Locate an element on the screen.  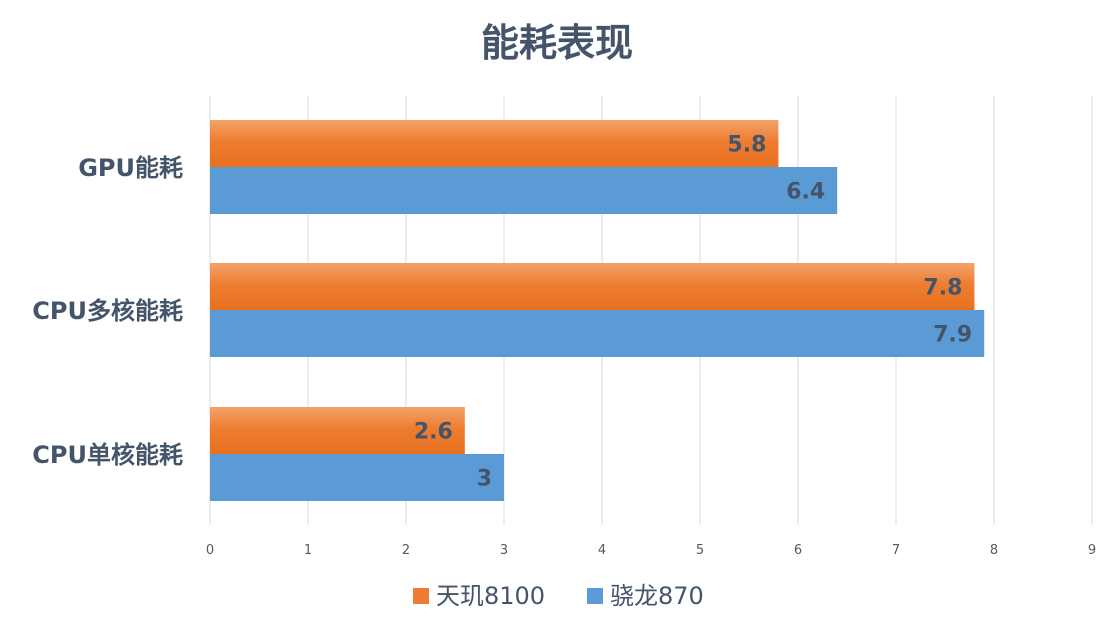
data-label: 2.6 is located at coordinates (433, 432).